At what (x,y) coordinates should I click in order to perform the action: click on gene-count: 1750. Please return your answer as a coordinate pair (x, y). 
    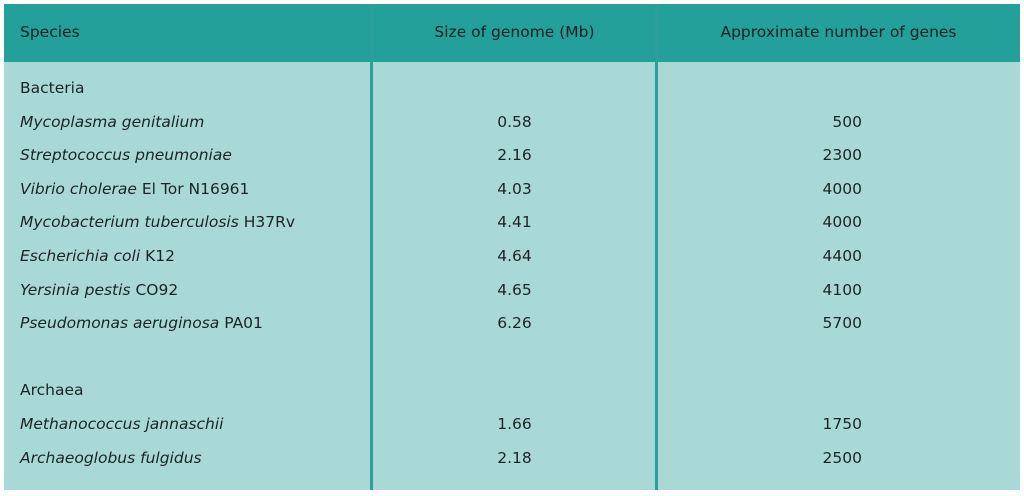
    Looking at the image, I should click on (842, 424).